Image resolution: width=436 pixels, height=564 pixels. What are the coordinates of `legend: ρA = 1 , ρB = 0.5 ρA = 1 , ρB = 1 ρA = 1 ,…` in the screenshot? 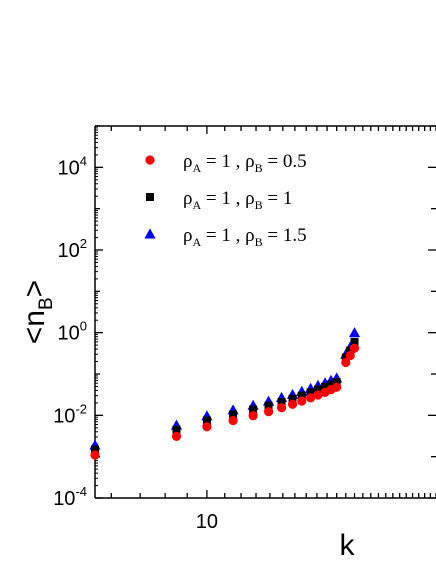 It's located at (225, 200).